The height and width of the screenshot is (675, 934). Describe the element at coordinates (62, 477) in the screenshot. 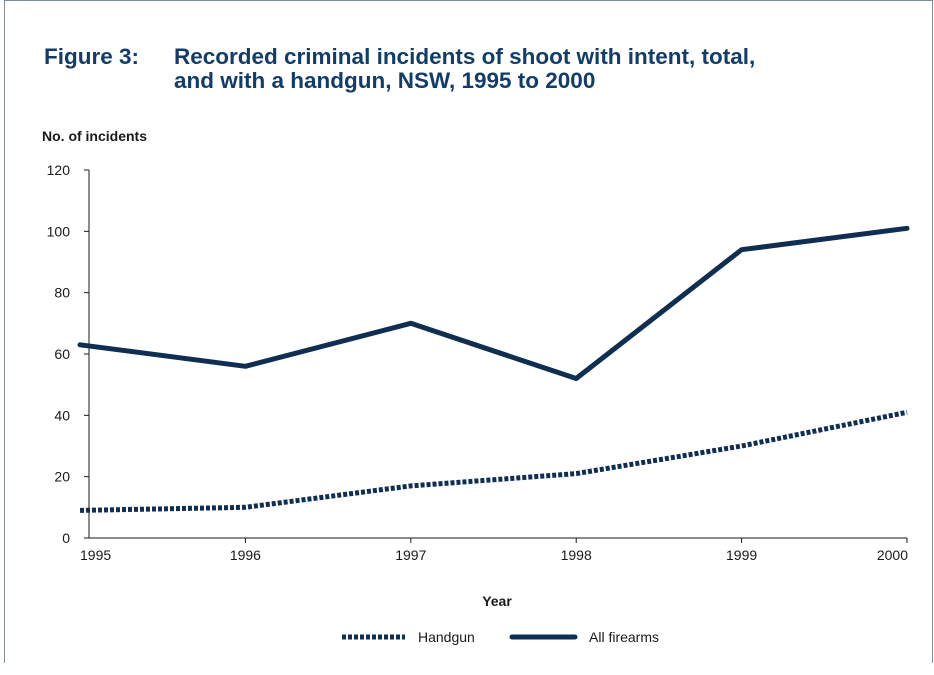

I see `y-tick-label: 20` at that location.